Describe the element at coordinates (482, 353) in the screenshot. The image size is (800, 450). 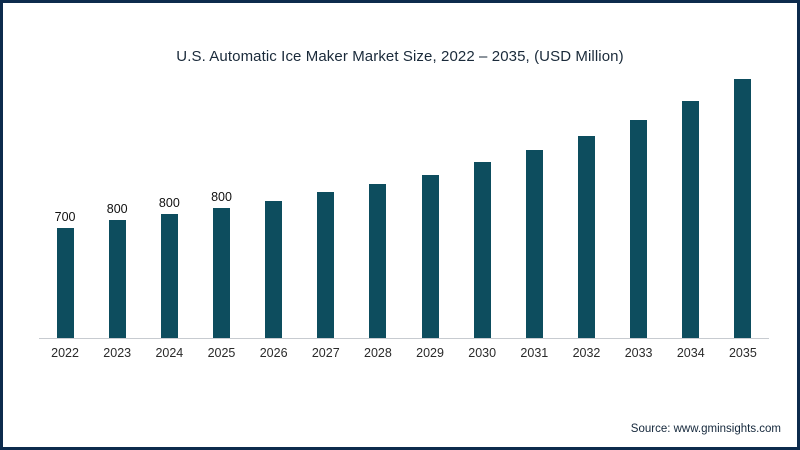
I see `x-axis-tick-label: 2030` at that location.